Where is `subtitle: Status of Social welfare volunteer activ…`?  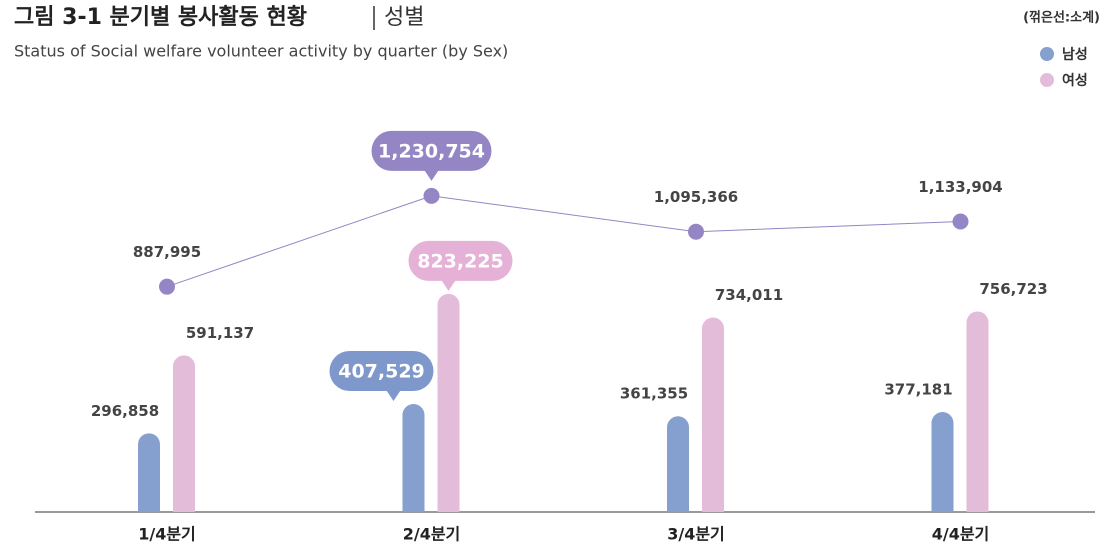 subtitle: Status of Social welfare volunteer activ… is located at coordinates (261, 51).